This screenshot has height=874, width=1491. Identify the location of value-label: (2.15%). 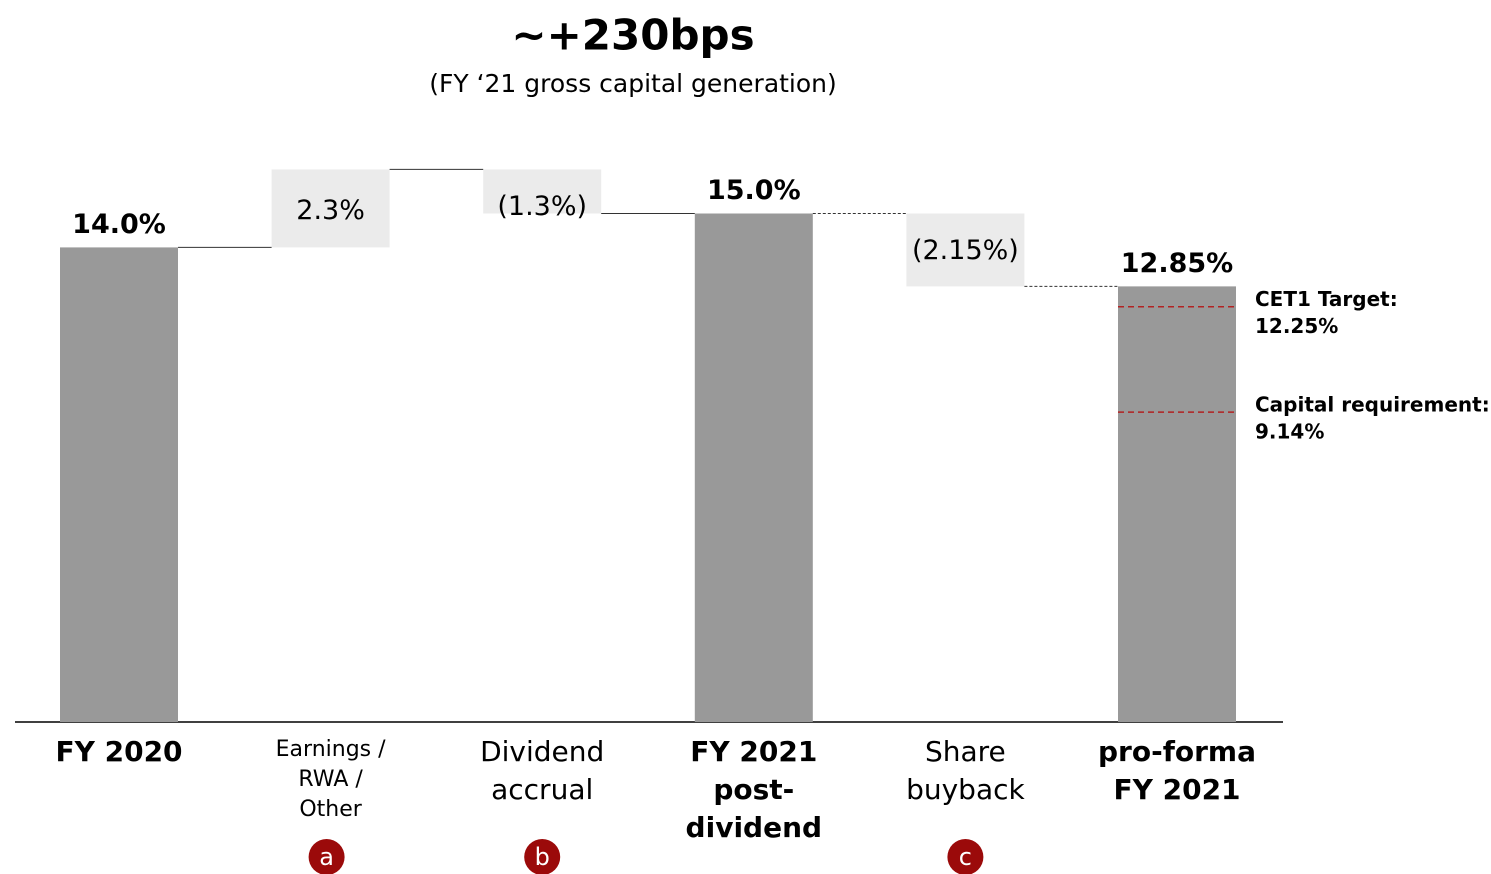
(965, 250).